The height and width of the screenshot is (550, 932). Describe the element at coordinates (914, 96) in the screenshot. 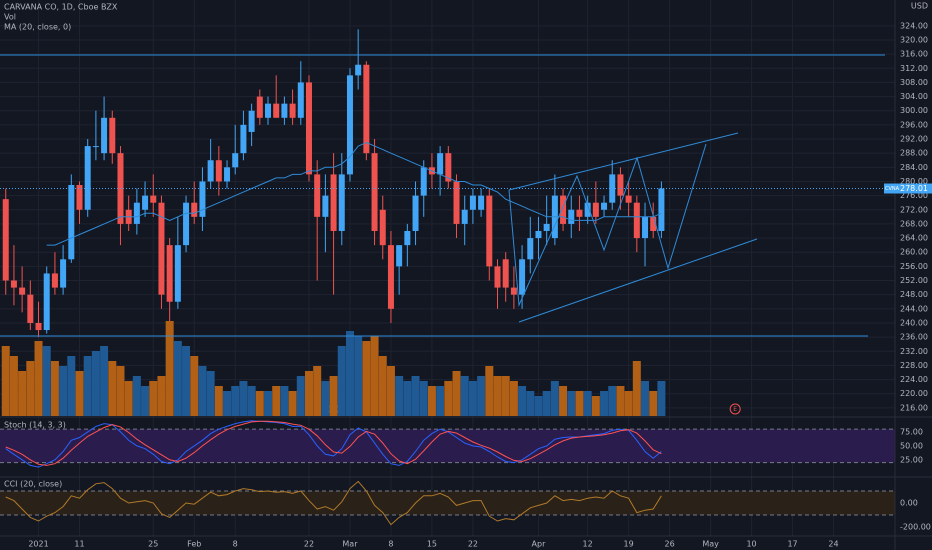

I see `y-tick-label: 304.00` at that location.